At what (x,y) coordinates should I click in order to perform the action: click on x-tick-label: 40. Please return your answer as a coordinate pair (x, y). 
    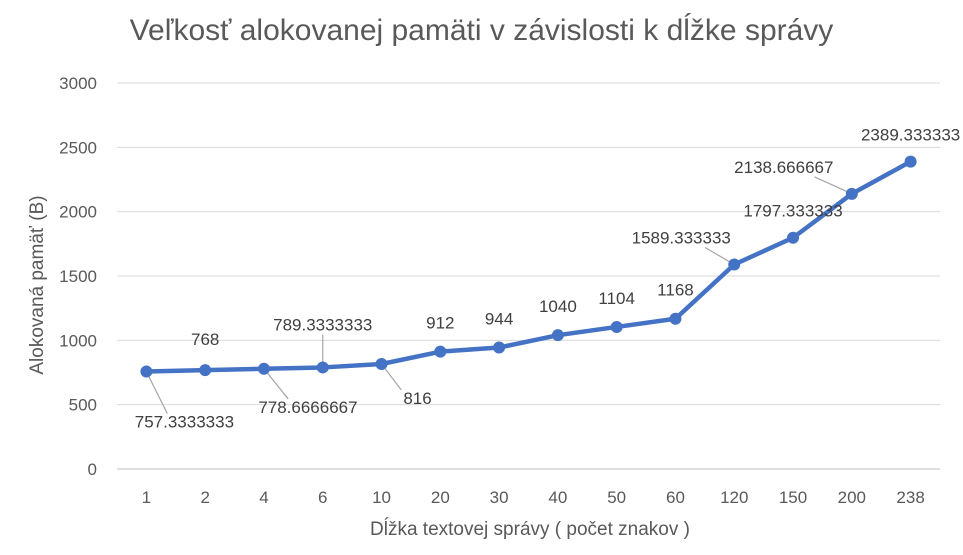
    Looking at the image, I should click on (557, 497).